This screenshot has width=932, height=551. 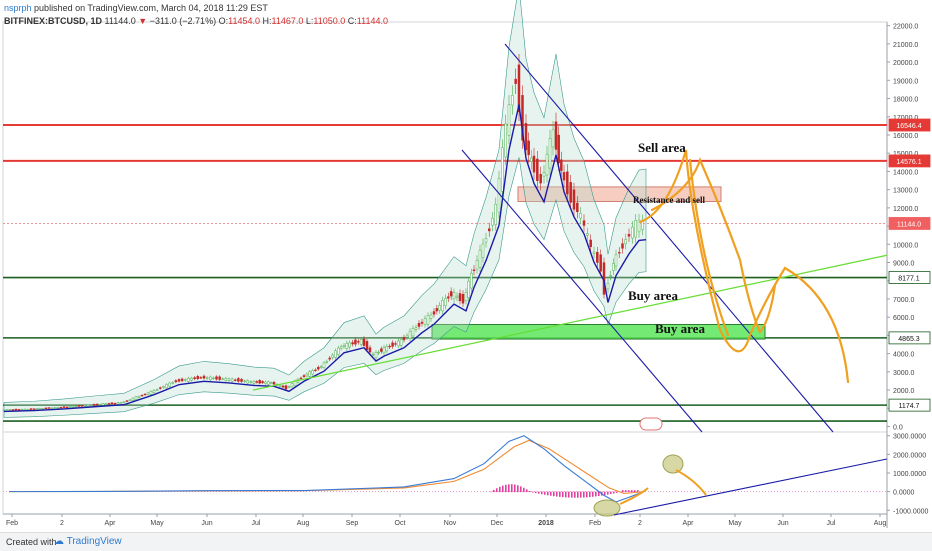 What do you see at coordinates (904, 355) in the screenshot?
I see `y-tick-label: 4000.0` at bounding box center [904, 355].